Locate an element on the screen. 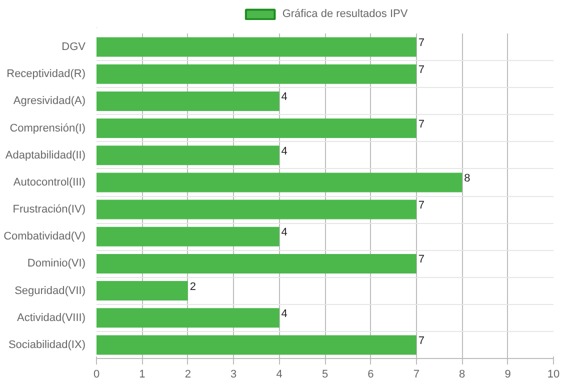 The image size is (575, 387). x-tick-label: 10 is located at coordinates (553, 374).